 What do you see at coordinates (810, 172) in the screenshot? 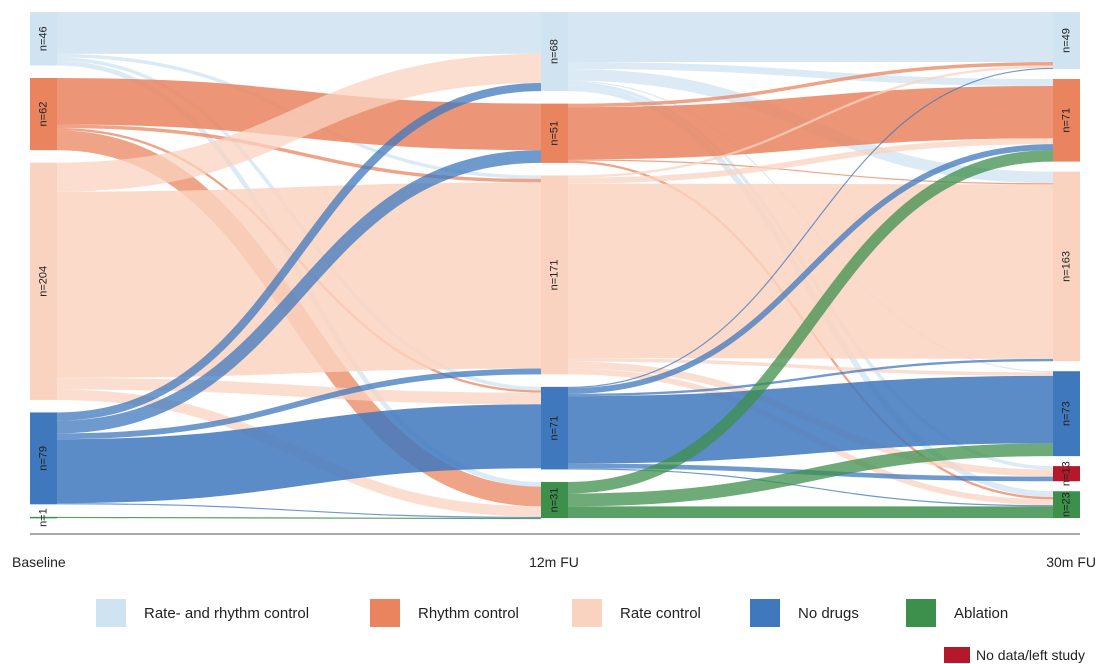
I see `flow-12m-fu-rh-to-rt` at bounding box center [810, 172].